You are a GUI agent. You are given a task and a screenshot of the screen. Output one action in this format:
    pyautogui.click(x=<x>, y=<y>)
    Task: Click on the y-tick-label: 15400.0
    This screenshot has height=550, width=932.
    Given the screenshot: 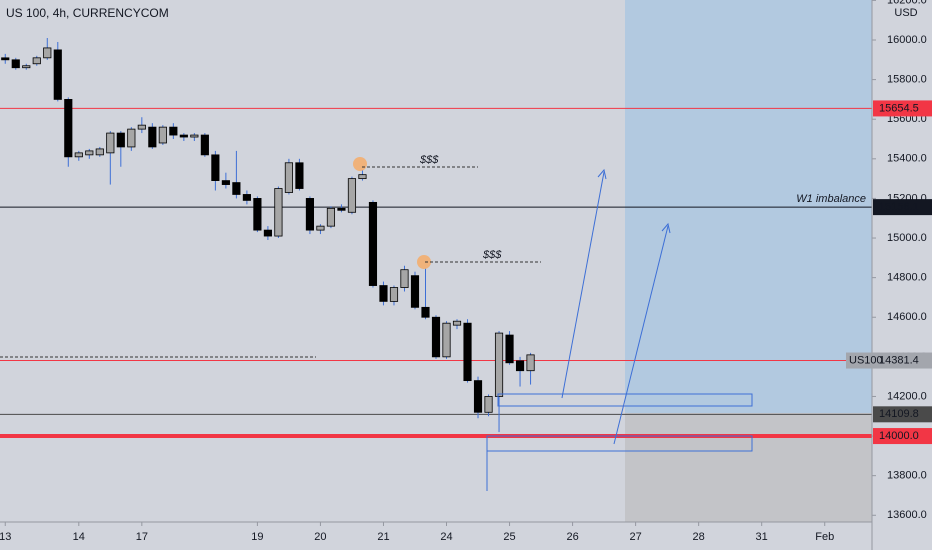 What is the action you would take?
    pyautogui.click(x=907, y=159)
    